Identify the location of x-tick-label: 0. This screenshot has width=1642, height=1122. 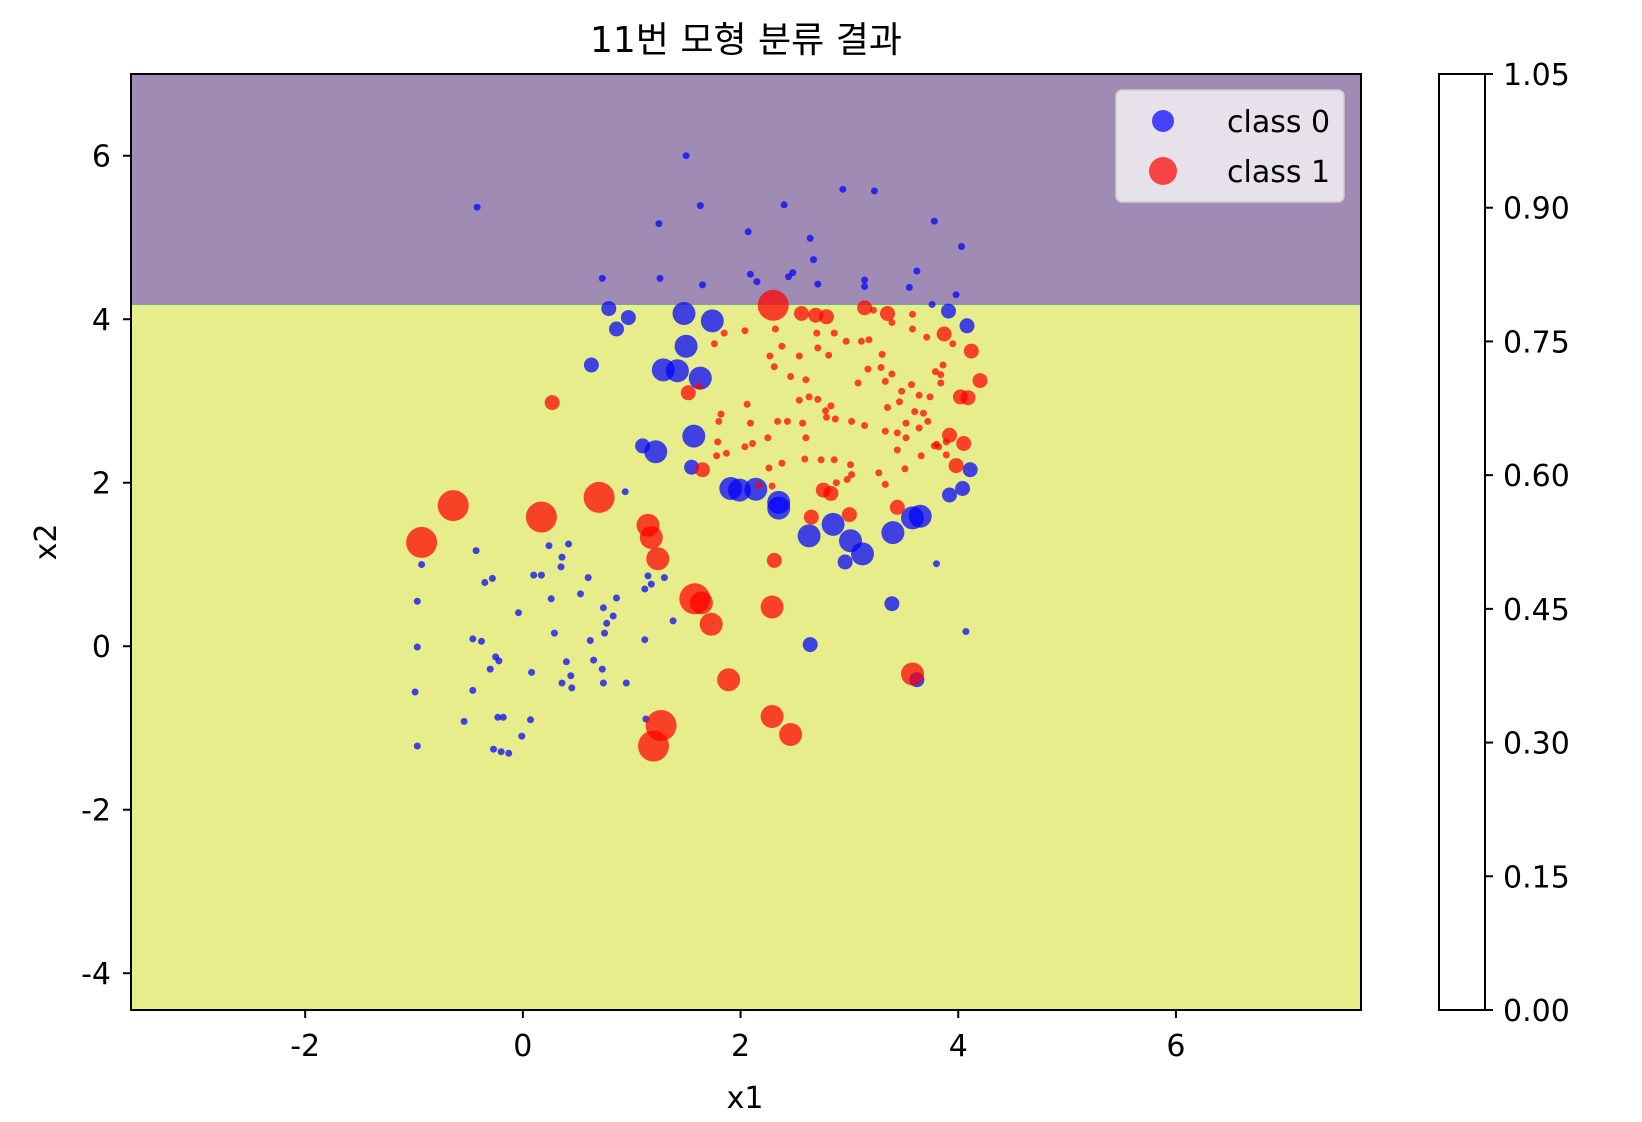
(522, 1046).